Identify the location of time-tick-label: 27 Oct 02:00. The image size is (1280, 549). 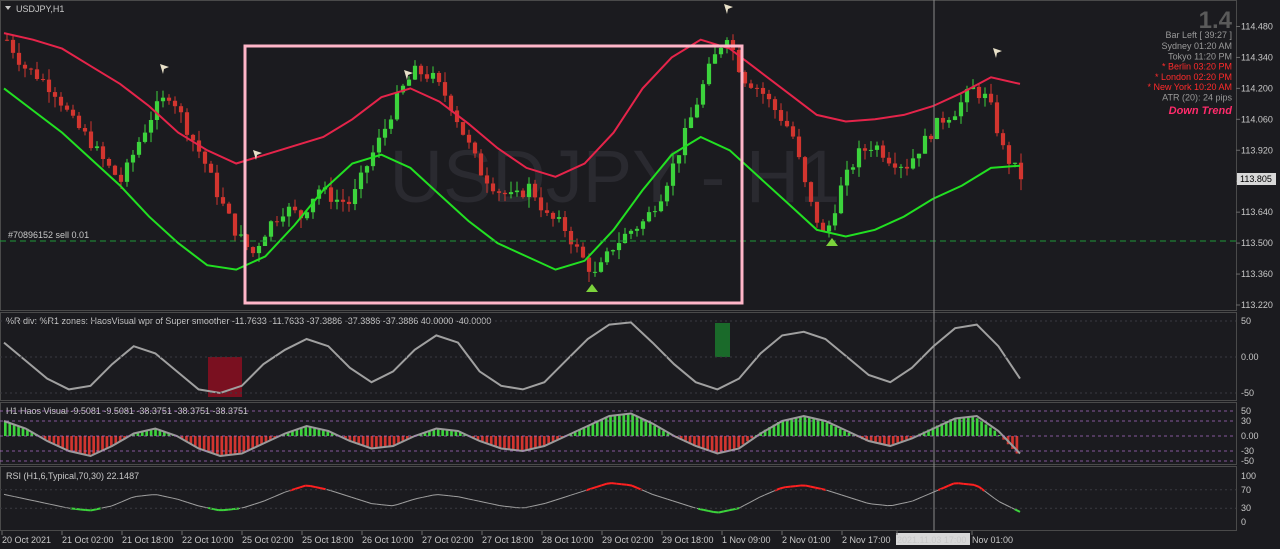
(448, 540).